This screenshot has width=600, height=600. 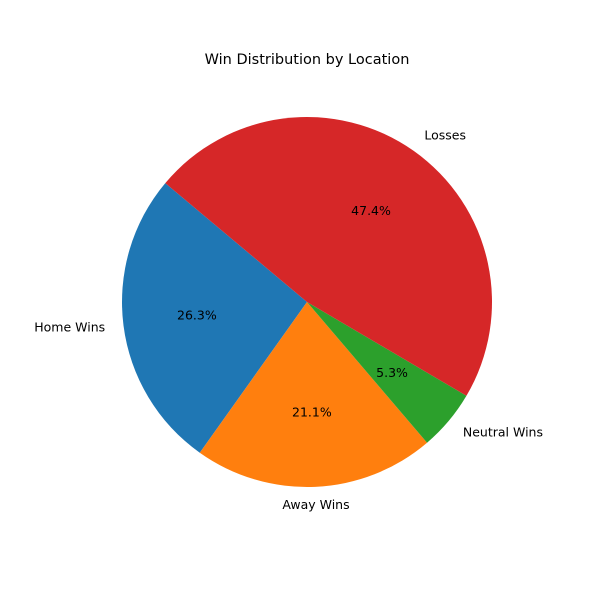 I want to click on slice-label-away-wins: Away Wins, so click(x=315, y=504).